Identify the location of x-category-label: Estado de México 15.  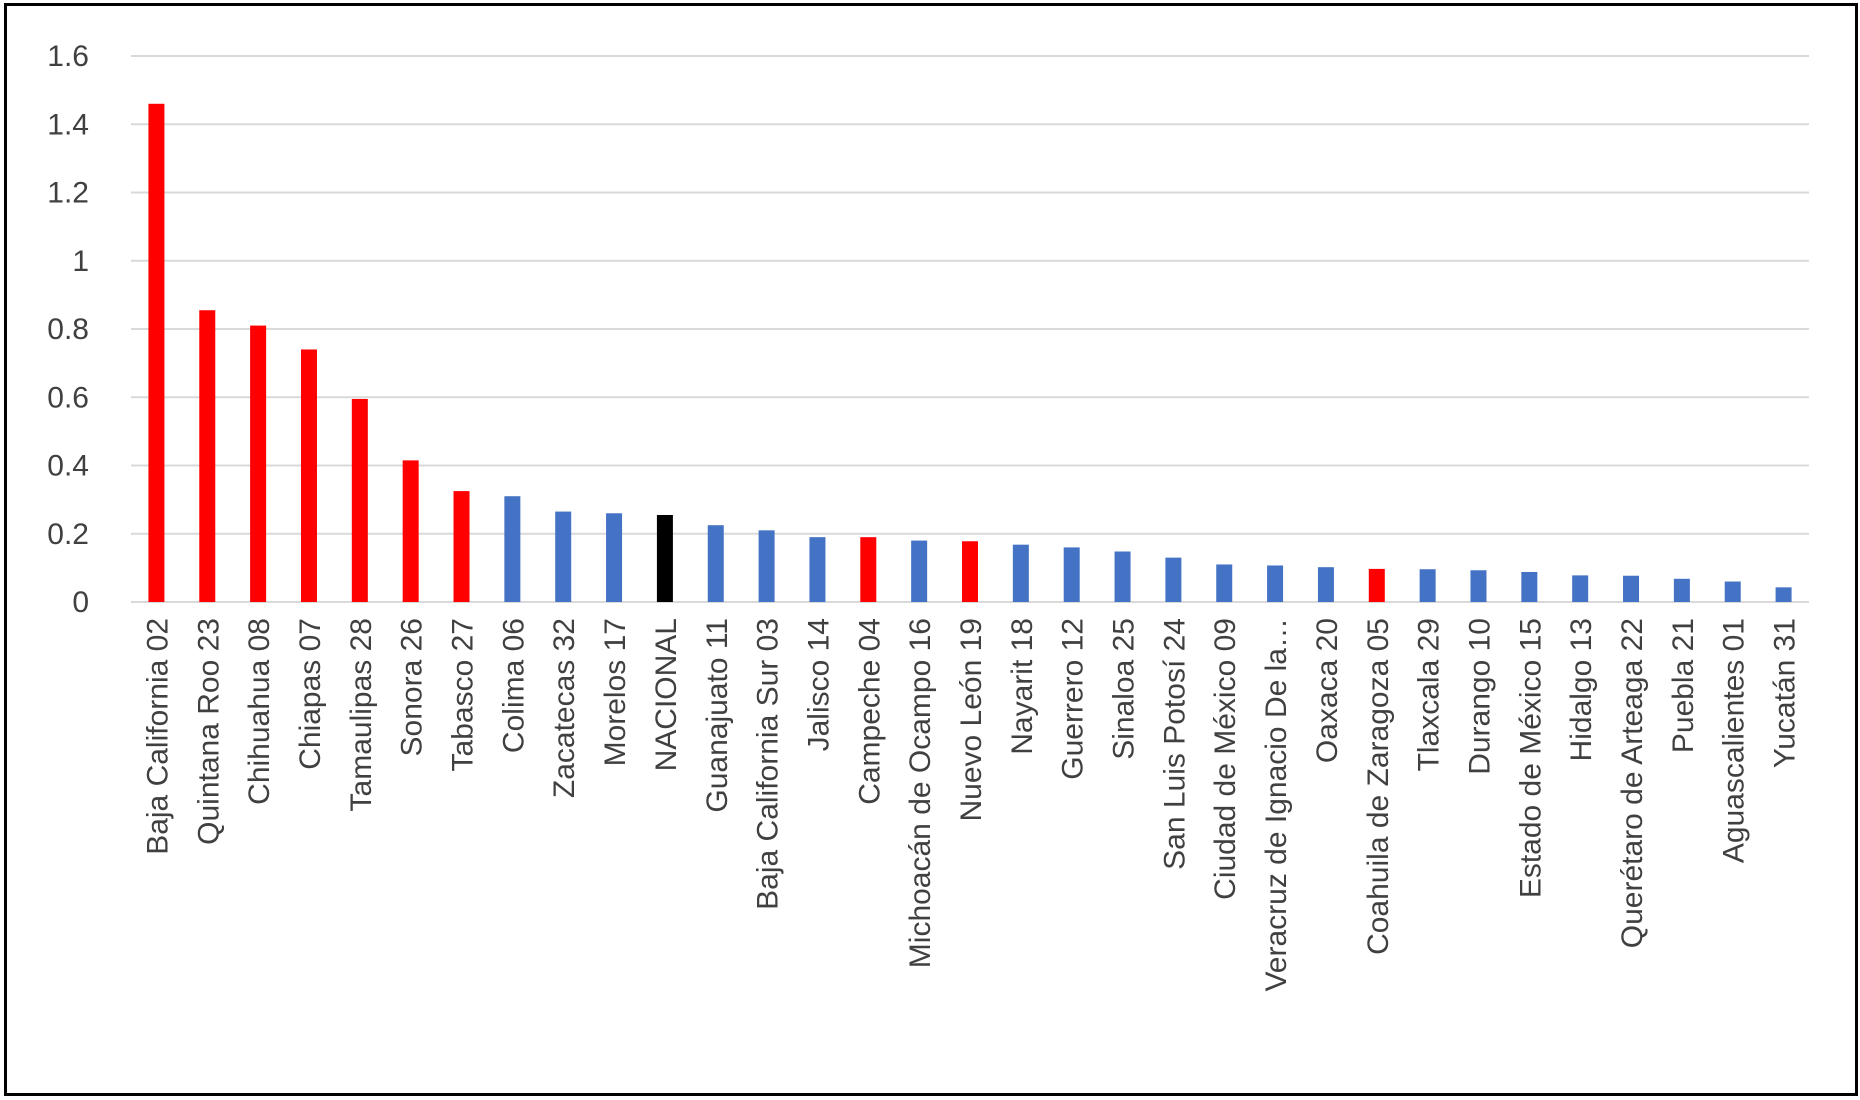
(1530, 758).